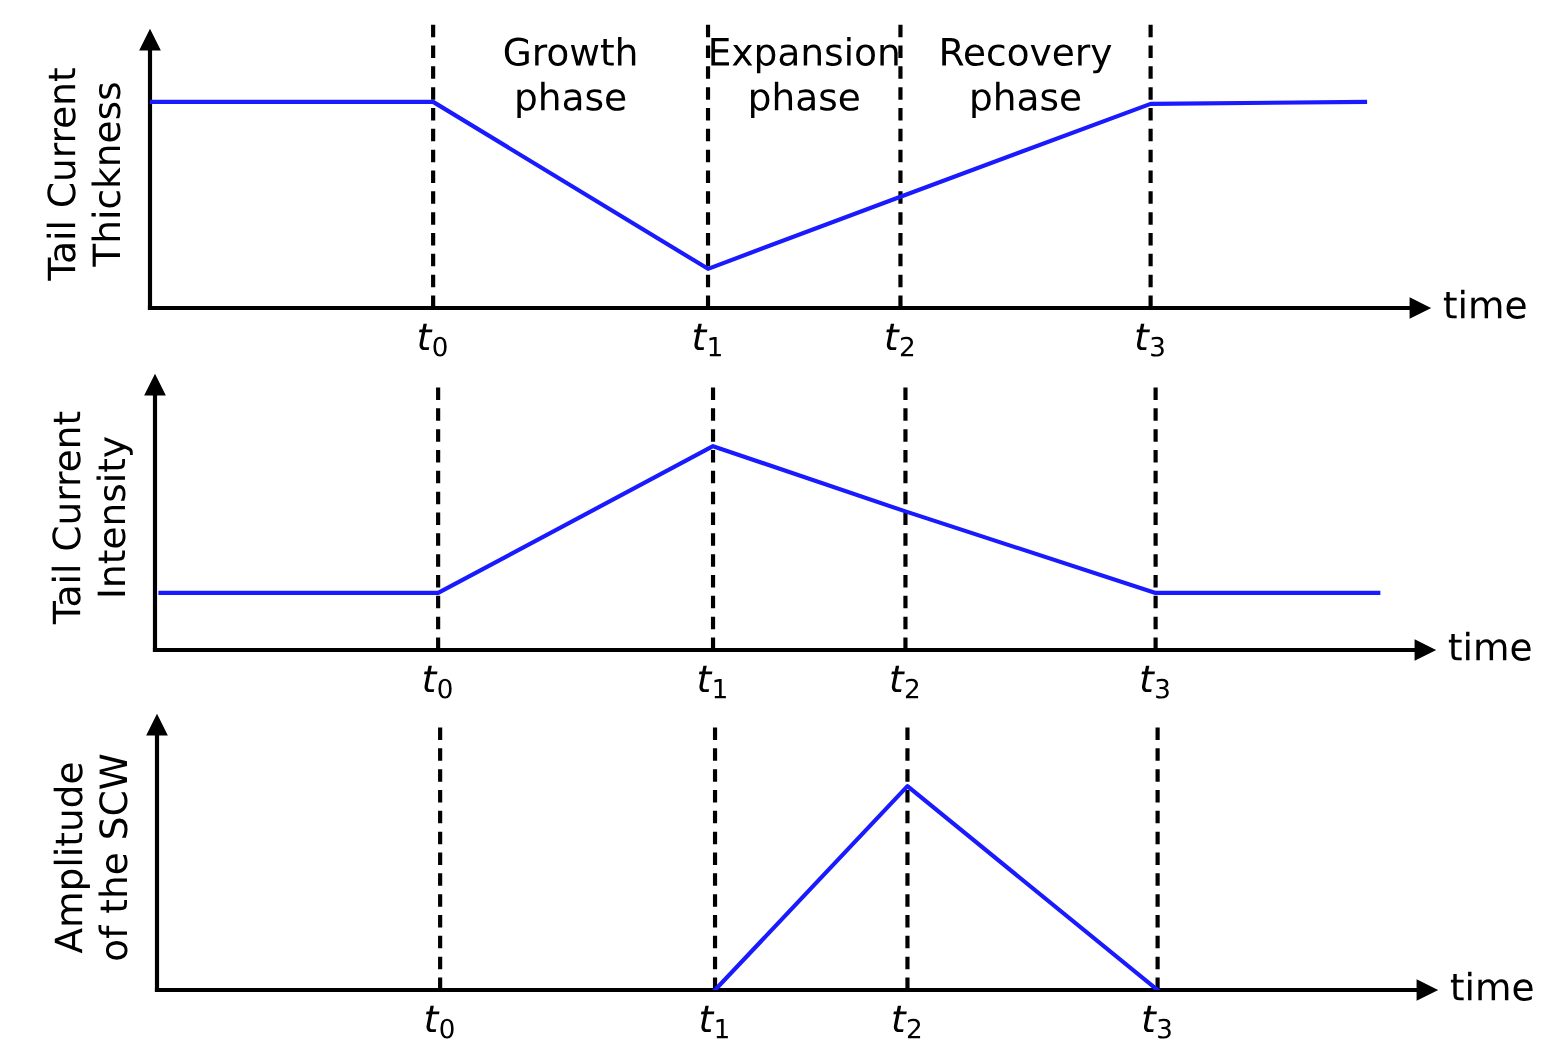 This screenshot has height=1054, width=1547. What do you see at coordinates (92, 518) in the screenshot?
I see `y-axis-title: Tail Current Intensity` at bounding box center [92, 518].